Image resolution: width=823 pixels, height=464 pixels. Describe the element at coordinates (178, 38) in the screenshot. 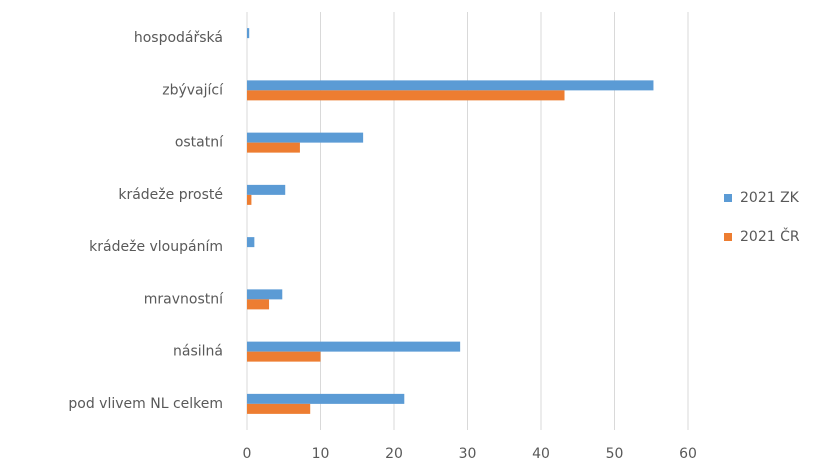

I see `y-tick-label: hospodářská` at that location.